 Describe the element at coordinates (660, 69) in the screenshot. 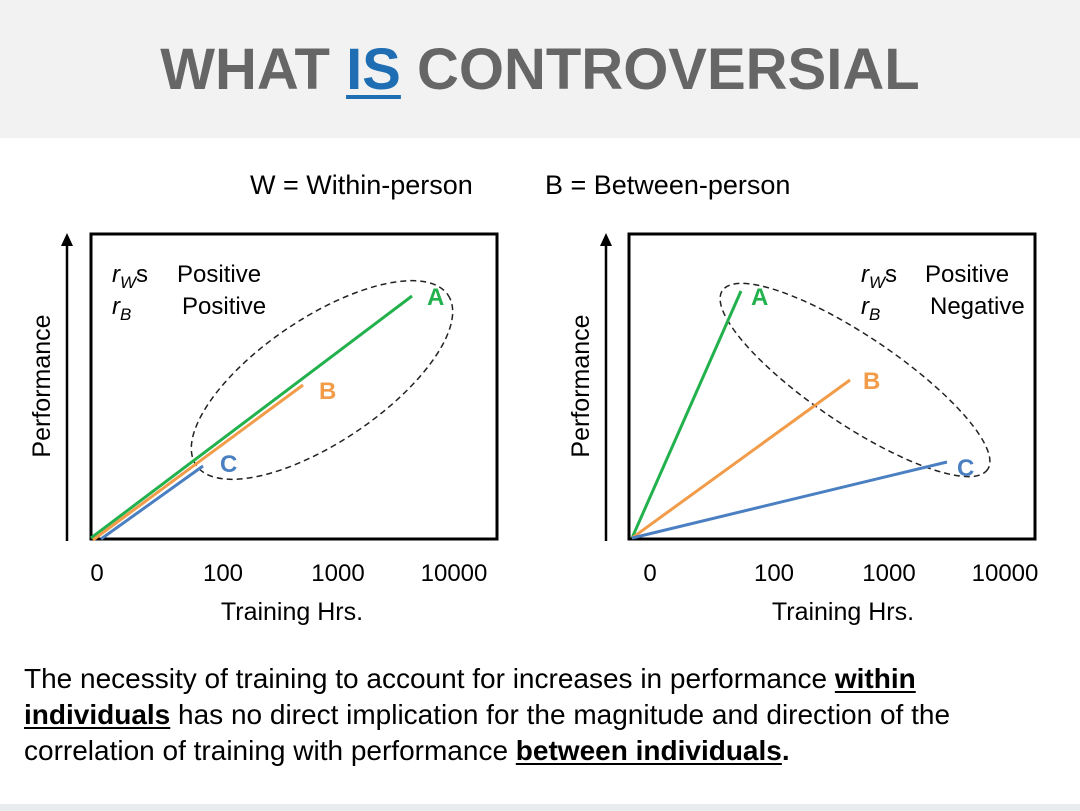

I see `title-part2: CONTROVERSIAL` at that location.